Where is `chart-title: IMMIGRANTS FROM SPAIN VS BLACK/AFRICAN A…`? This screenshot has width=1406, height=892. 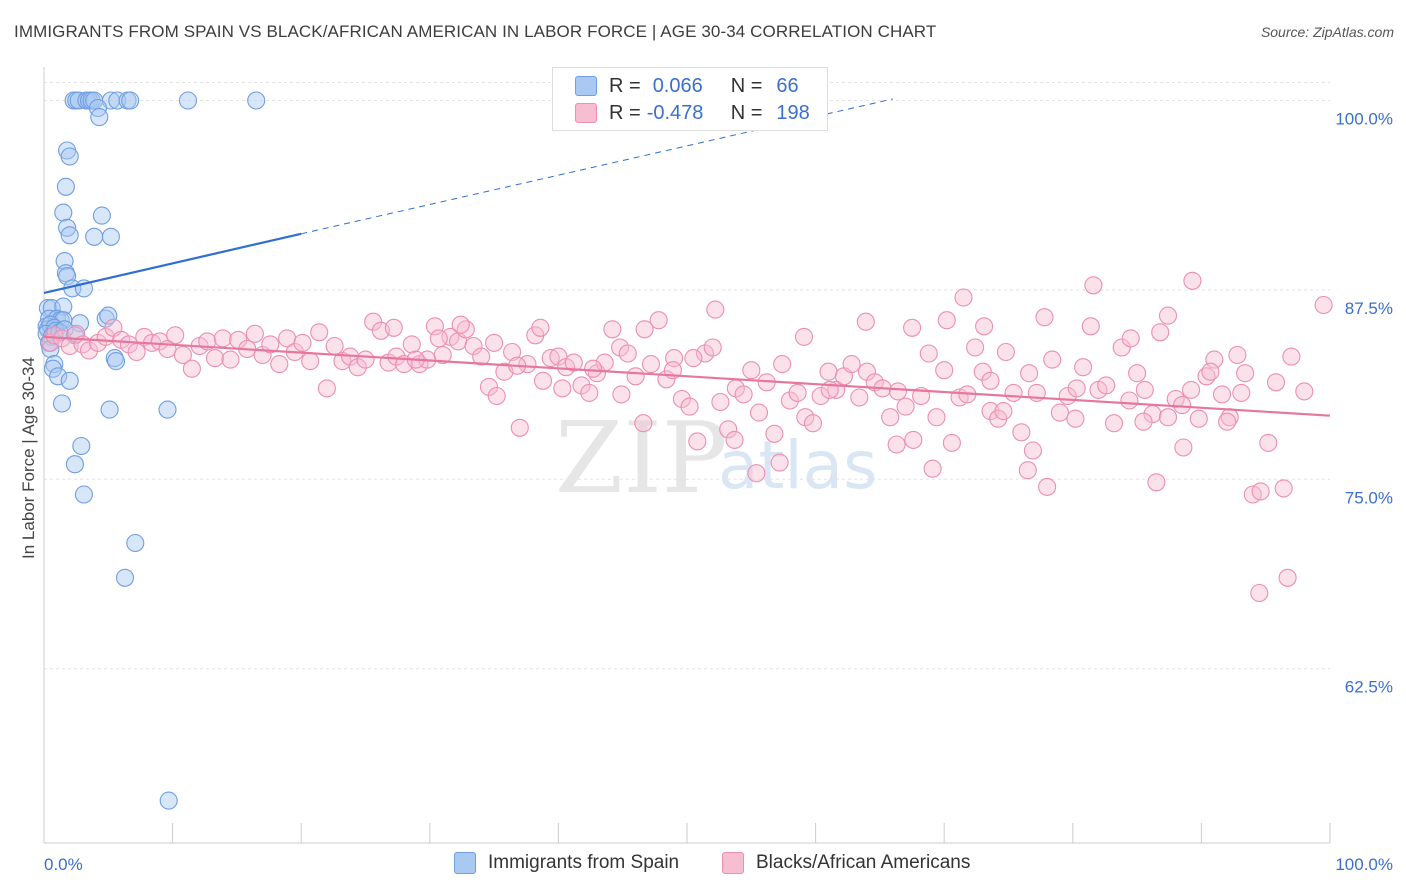
chart-title: IMMIGRANTS FROM SPAIN VS BLACK/AFRICAN A… is located at coordinates (475, 31).